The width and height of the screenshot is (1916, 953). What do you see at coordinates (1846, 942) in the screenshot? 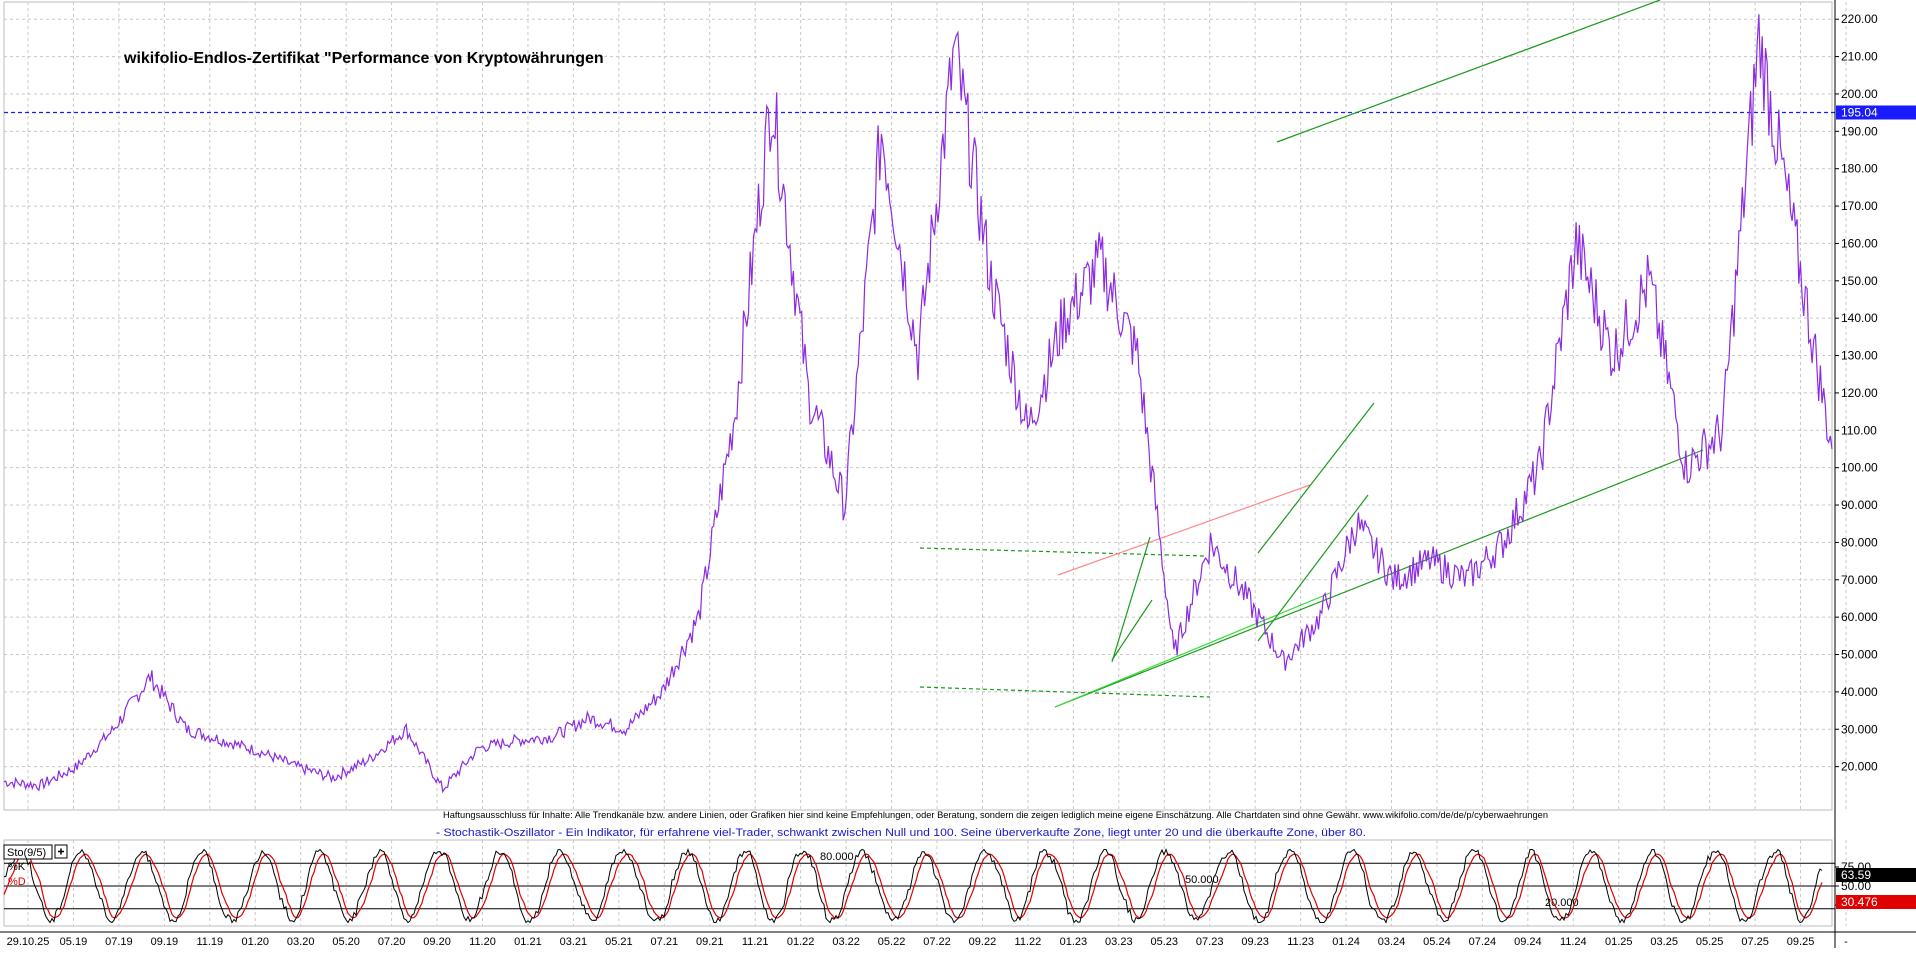
I see `x-tick-label: -` at bounding box center [1846, 942].